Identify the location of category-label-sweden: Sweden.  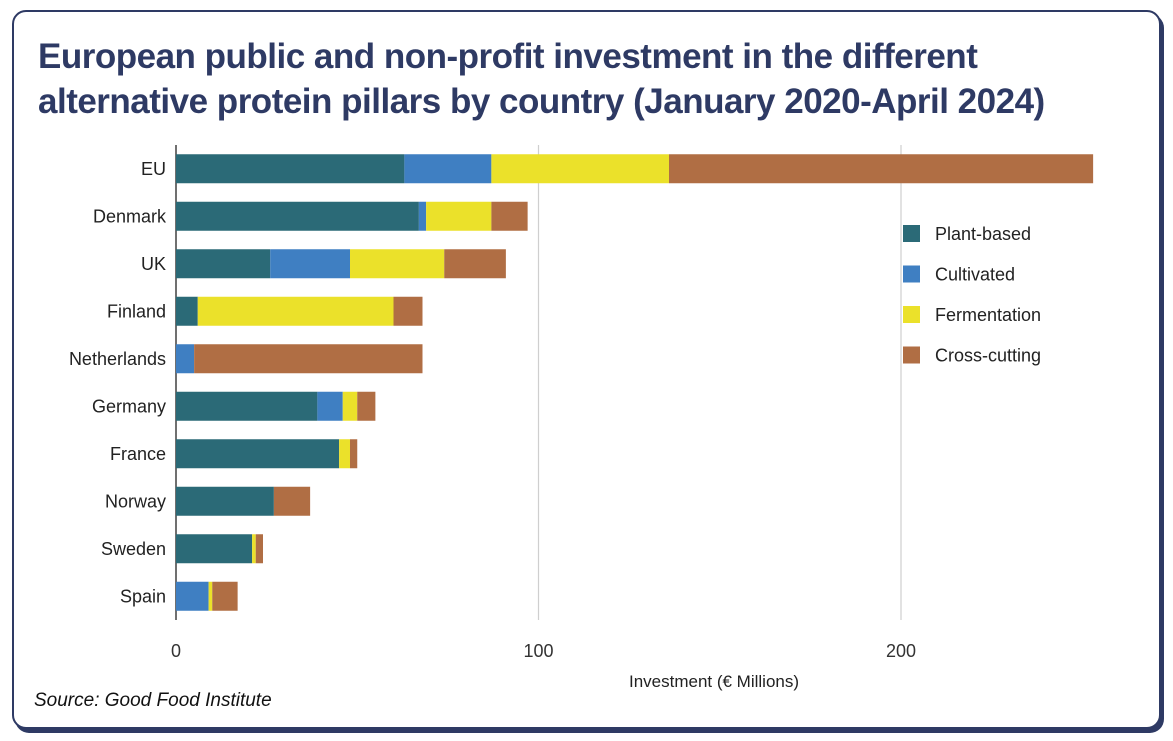
(133, 549).